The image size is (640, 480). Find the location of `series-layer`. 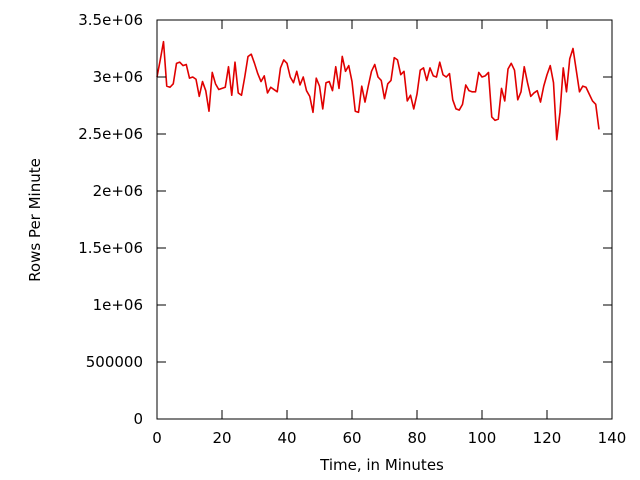

series-layer is located at coordinates (378, 90).